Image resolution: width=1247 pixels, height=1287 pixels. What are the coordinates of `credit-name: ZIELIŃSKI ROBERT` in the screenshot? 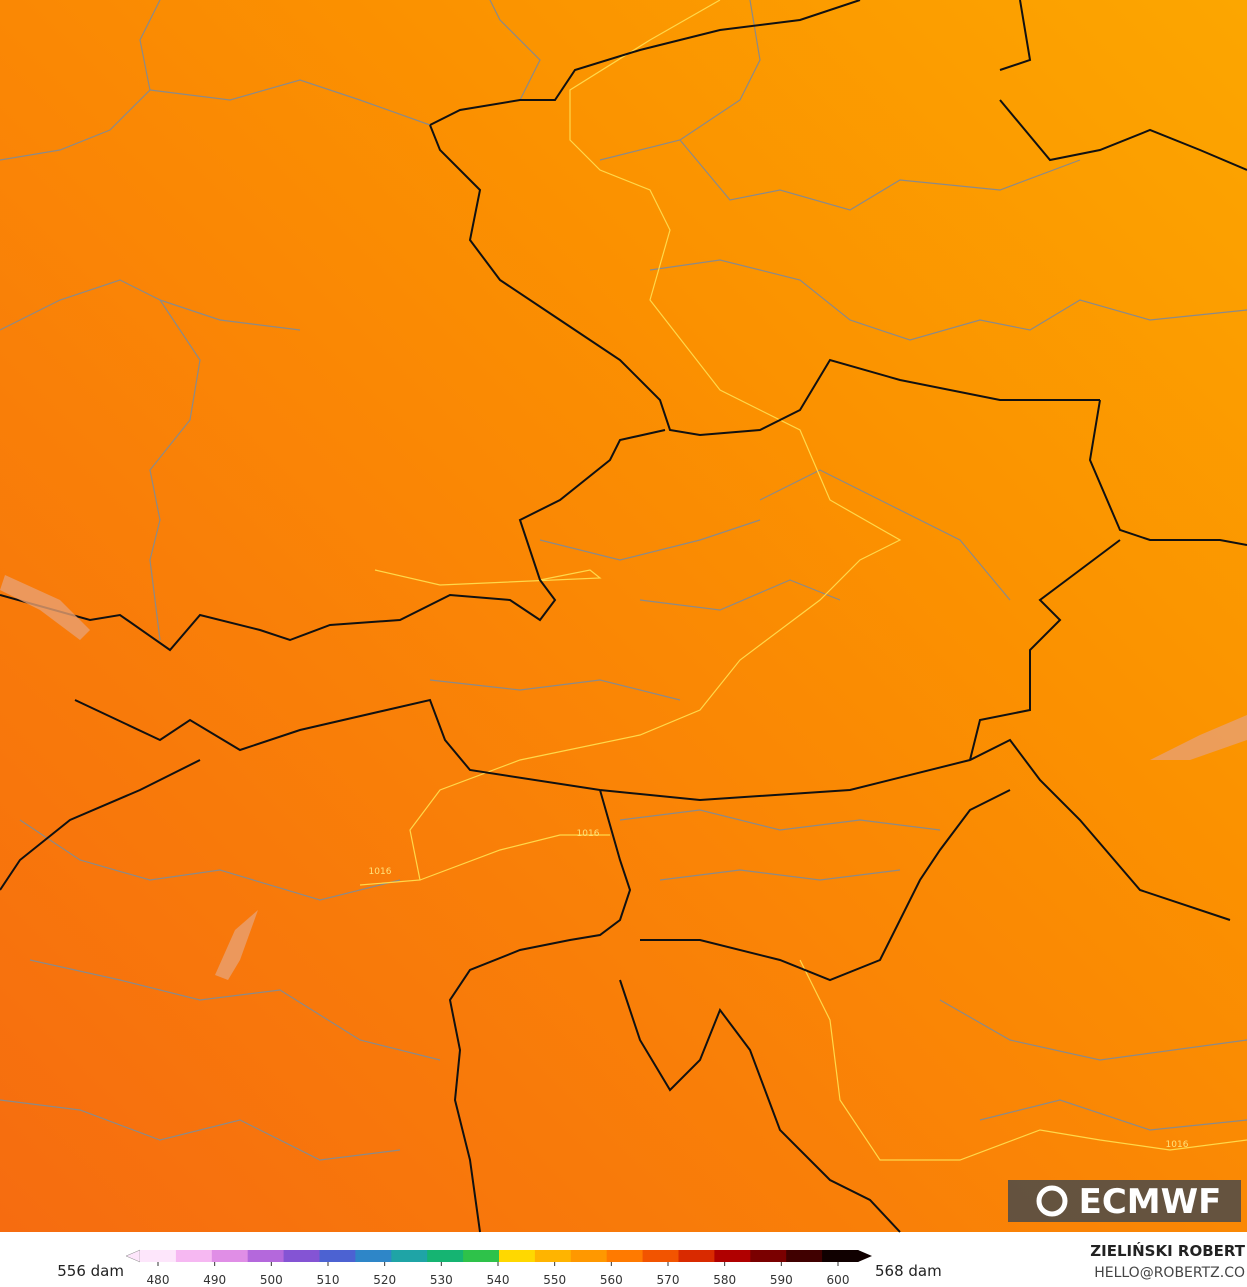 It's located at (1167, 1250).